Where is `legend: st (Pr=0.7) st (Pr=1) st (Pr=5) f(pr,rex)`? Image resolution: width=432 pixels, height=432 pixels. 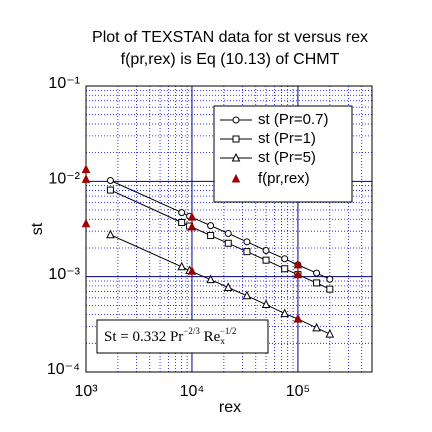
legend: st (Pr=0.7) st (Pr=1) st (Pr=5) f(pr,rex) is located at coordinates (283, 154).